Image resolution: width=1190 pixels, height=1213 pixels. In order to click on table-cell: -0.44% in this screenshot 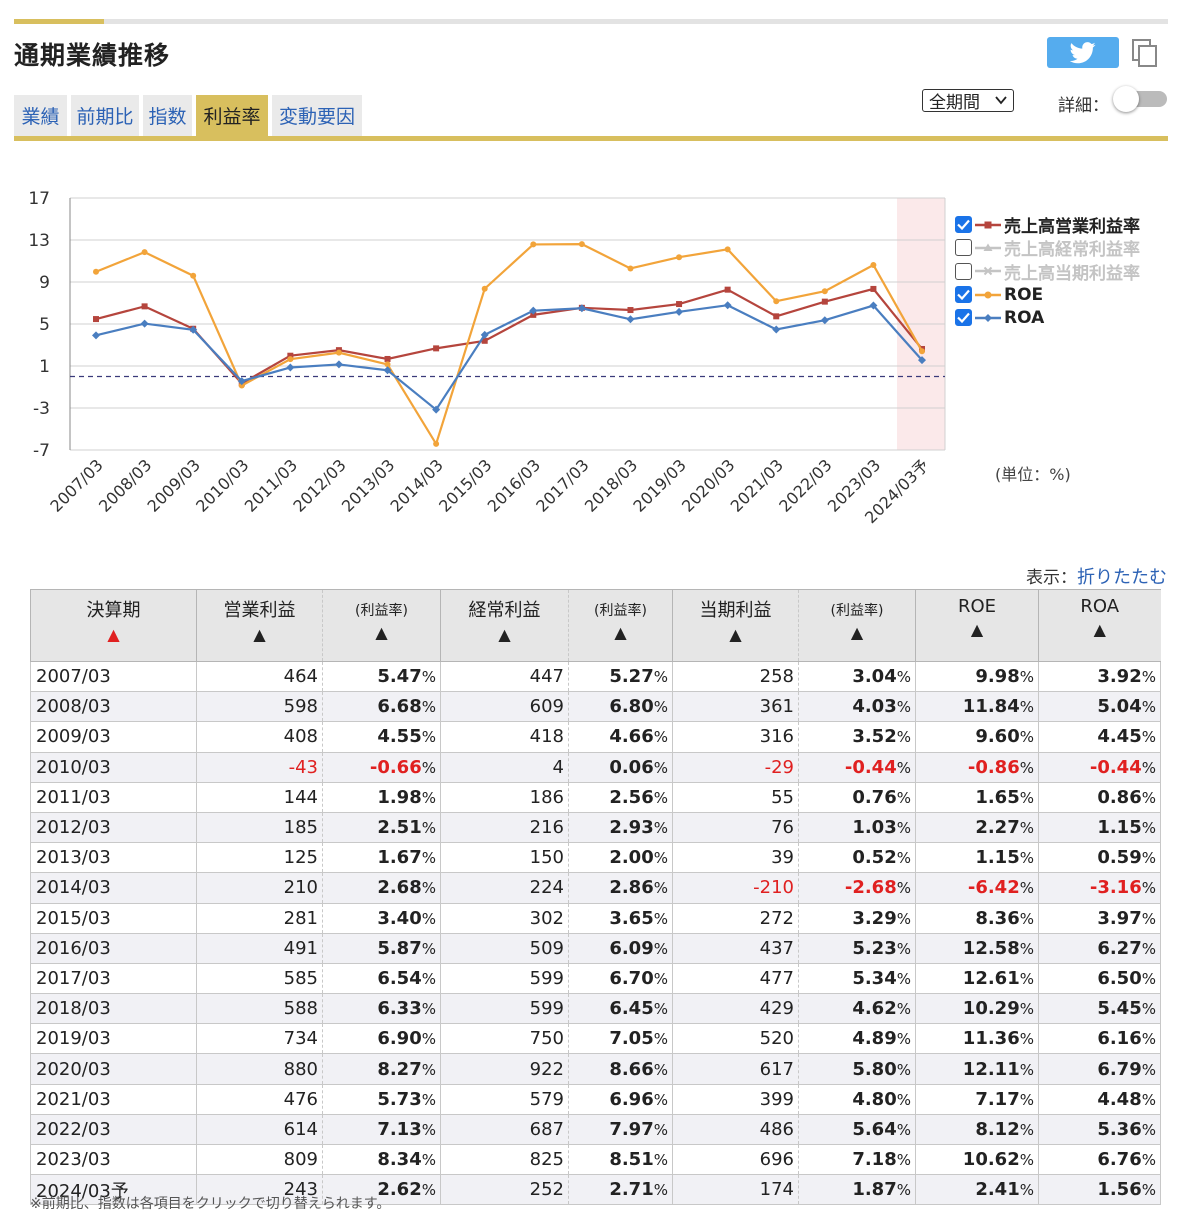, I will do `click(1099, 767)`.